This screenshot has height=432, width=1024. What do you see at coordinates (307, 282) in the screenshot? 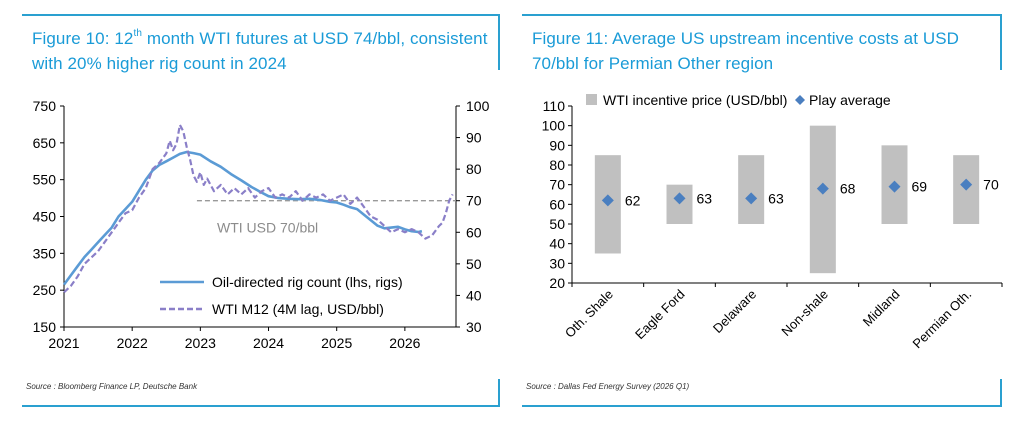
I see `legend-rig-count-label: Oil-directed rig count (lhs, rigs)` at bounding box center [307, 282].